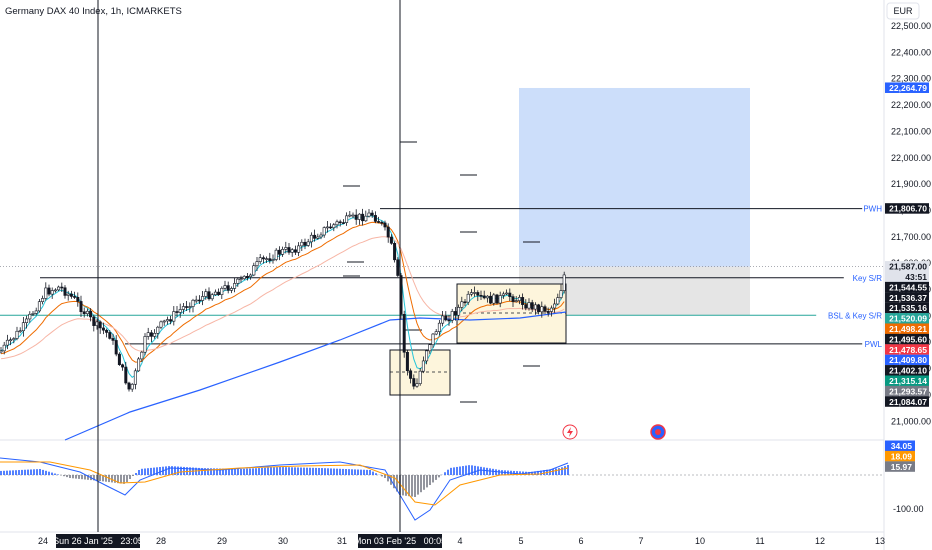 This screenshot has width=932, height=550. I want to click on target-zone, so click(634, 177).